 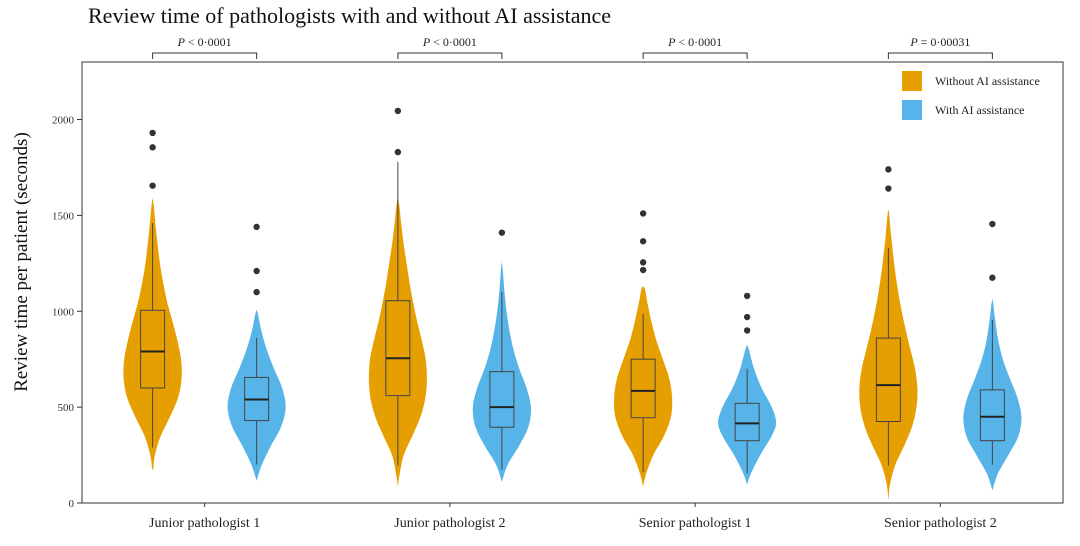 I want to click on x-tick-label: Senior pathologist 2, so click(x=940, y=523).